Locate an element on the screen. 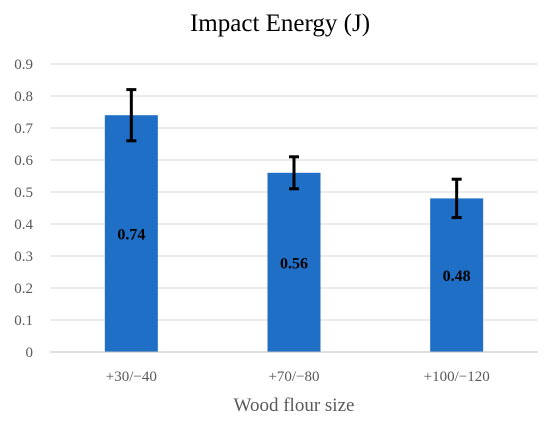 Image resolution: width=550 pixels, height=427 pixels. data-labels: 0.74 0.56 0.48 is located at coordinates (293, 256).